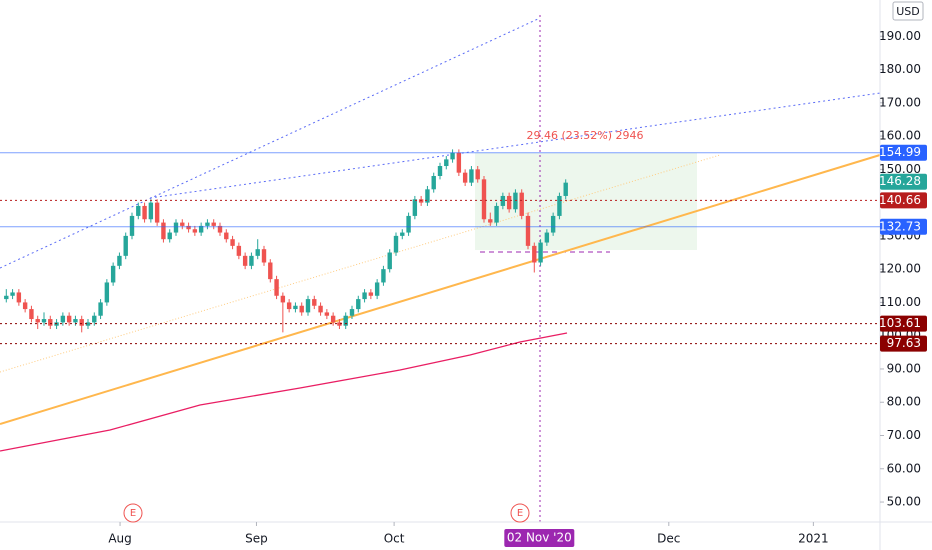 The image size is (932, 550). Describe the element at coordinates (539, 538) in the screenshot. I see `crosshair-label-box` at that location.